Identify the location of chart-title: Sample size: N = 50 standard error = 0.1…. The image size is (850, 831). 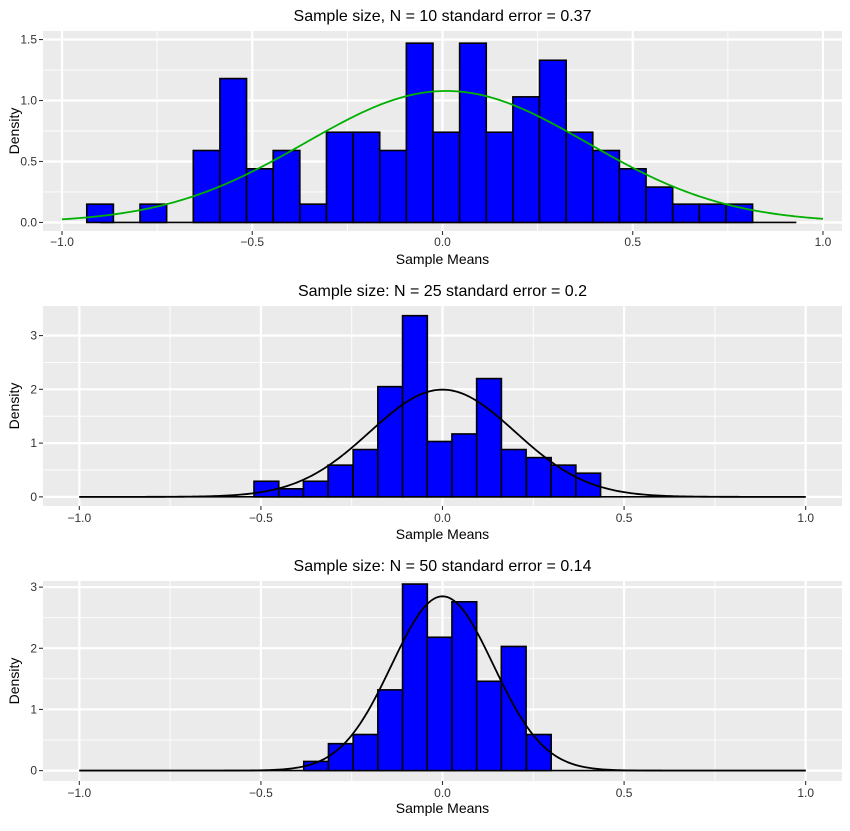
(443, 566).